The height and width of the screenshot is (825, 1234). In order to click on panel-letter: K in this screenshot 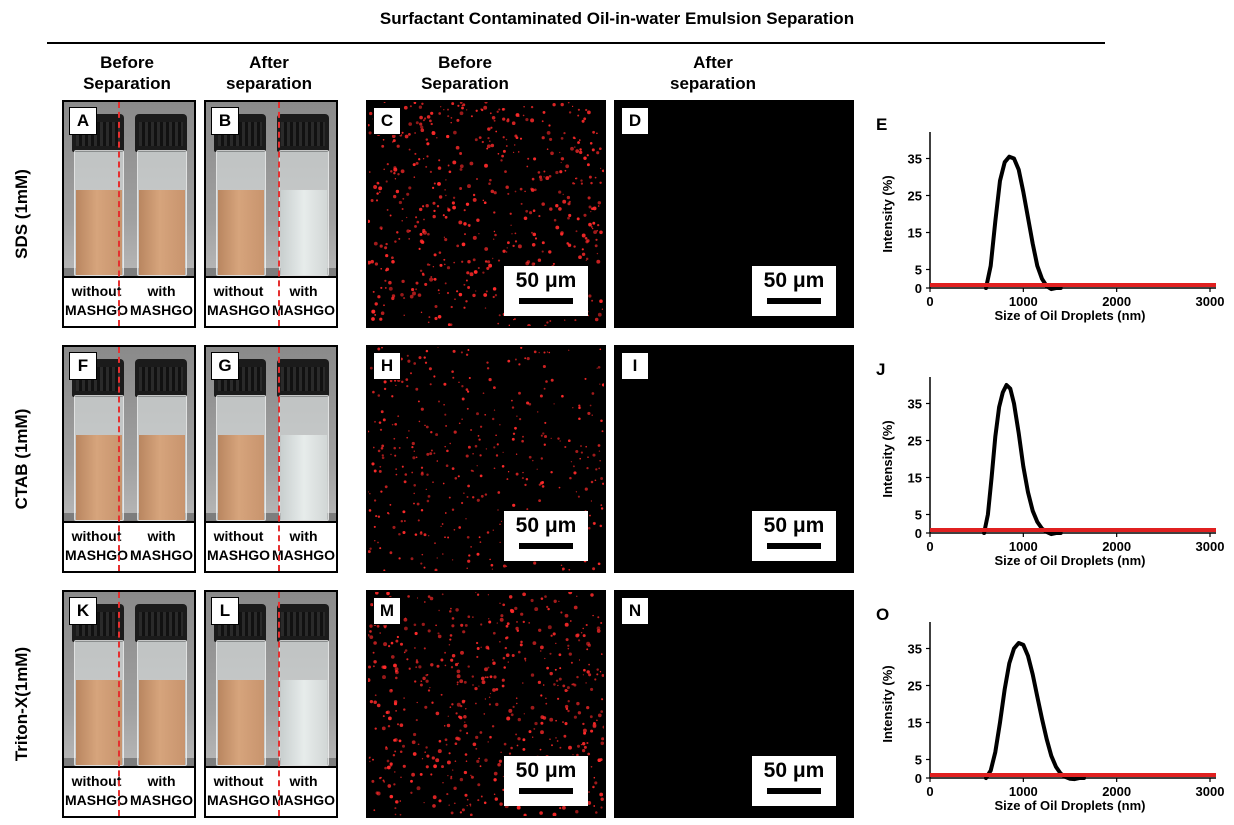, I will do `click(83, 611)`.